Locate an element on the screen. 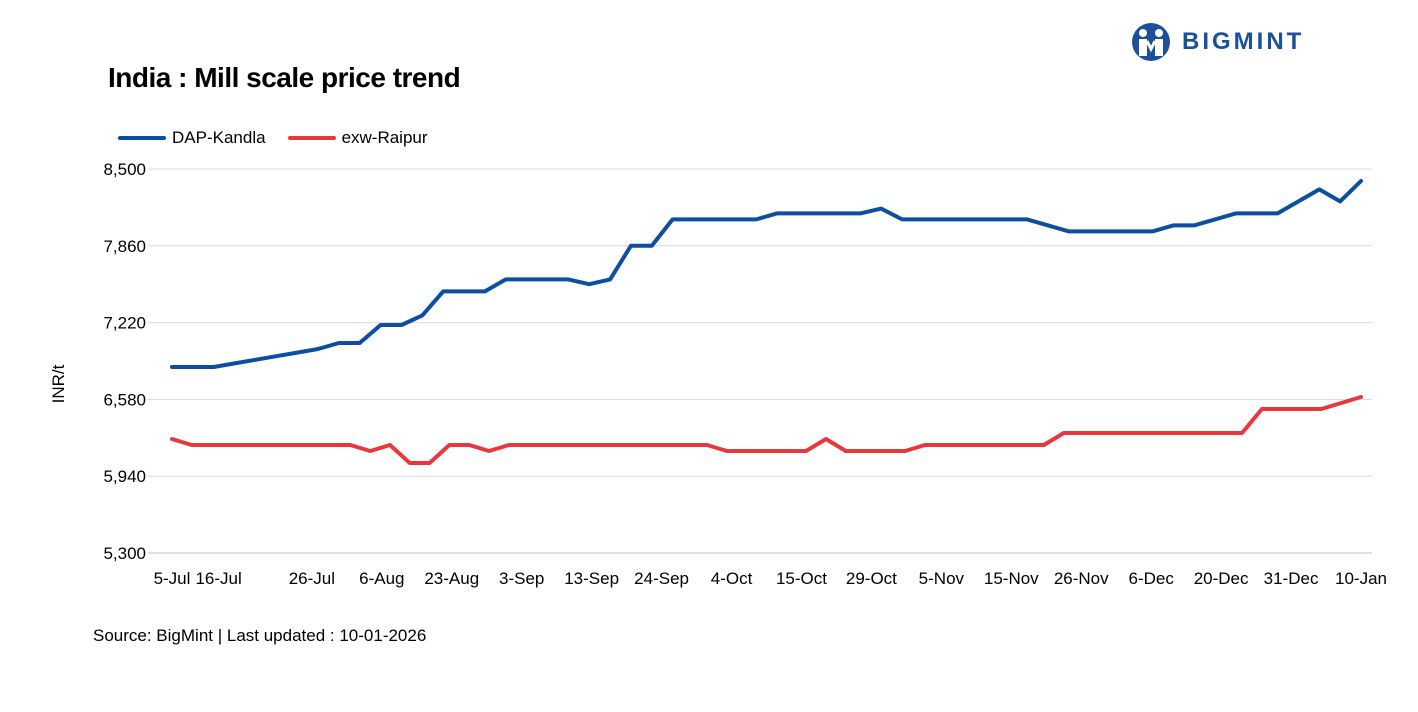 The height and width of the screenshot is (712, 1418). x-tick-label: 10-Jan is located at coordinates (1361, 578).